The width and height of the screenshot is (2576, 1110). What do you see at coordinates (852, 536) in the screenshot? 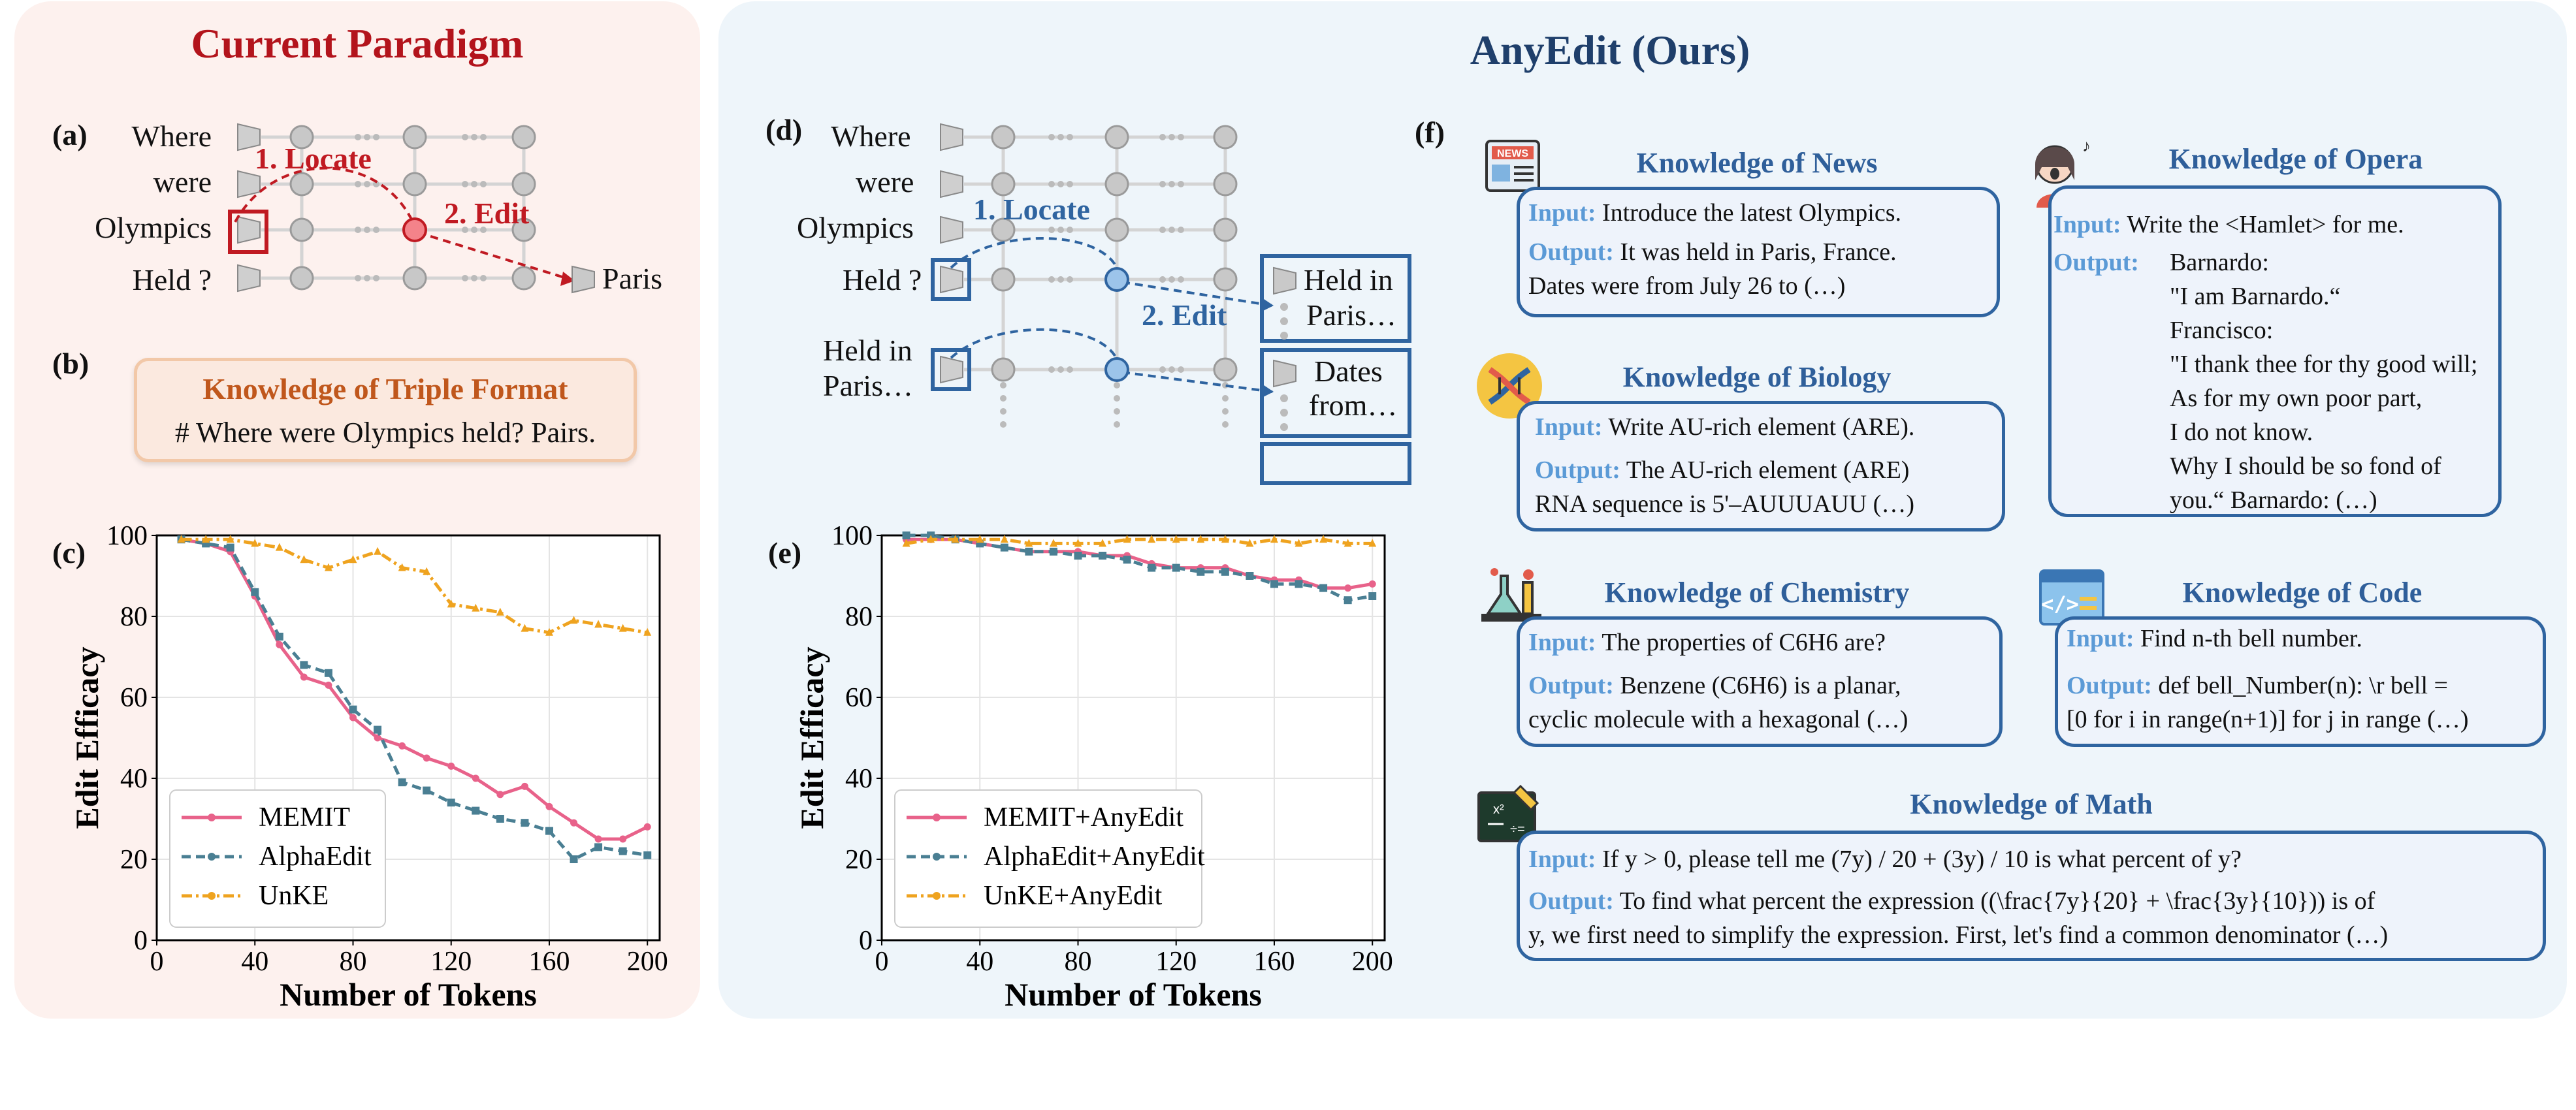
I see `y-tick-label: 100` at bounding box center [852, 536].